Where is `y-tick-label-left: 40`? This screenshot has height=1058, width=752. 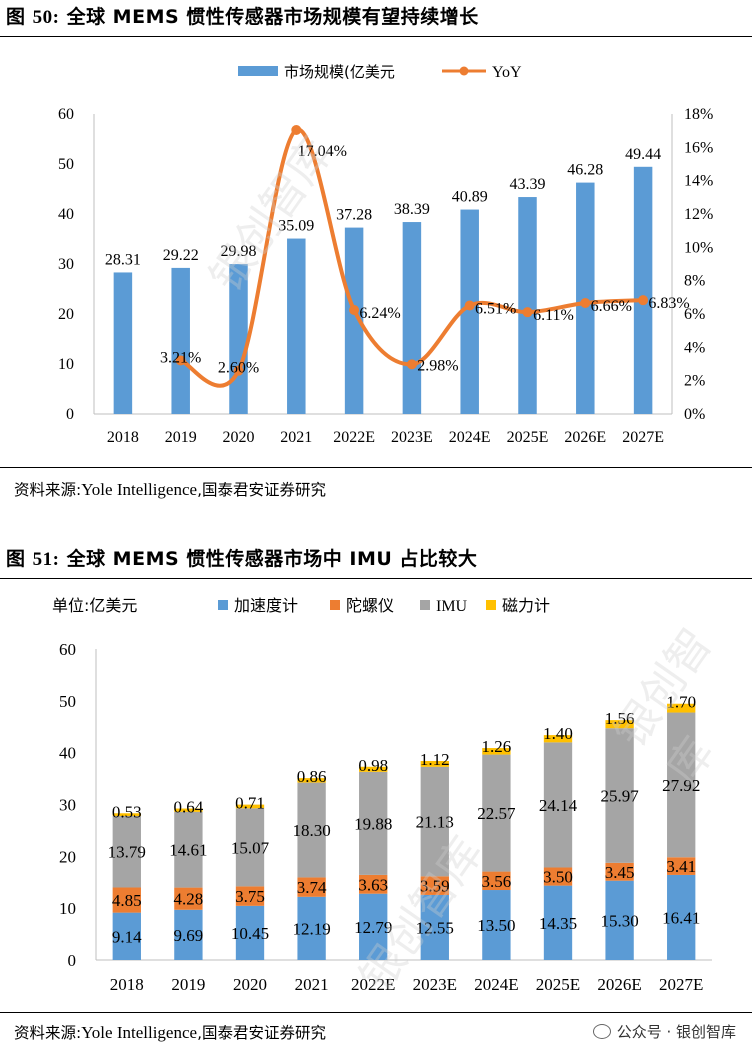 y-tick-label-left: 40 is located at coordinates (66, 214).